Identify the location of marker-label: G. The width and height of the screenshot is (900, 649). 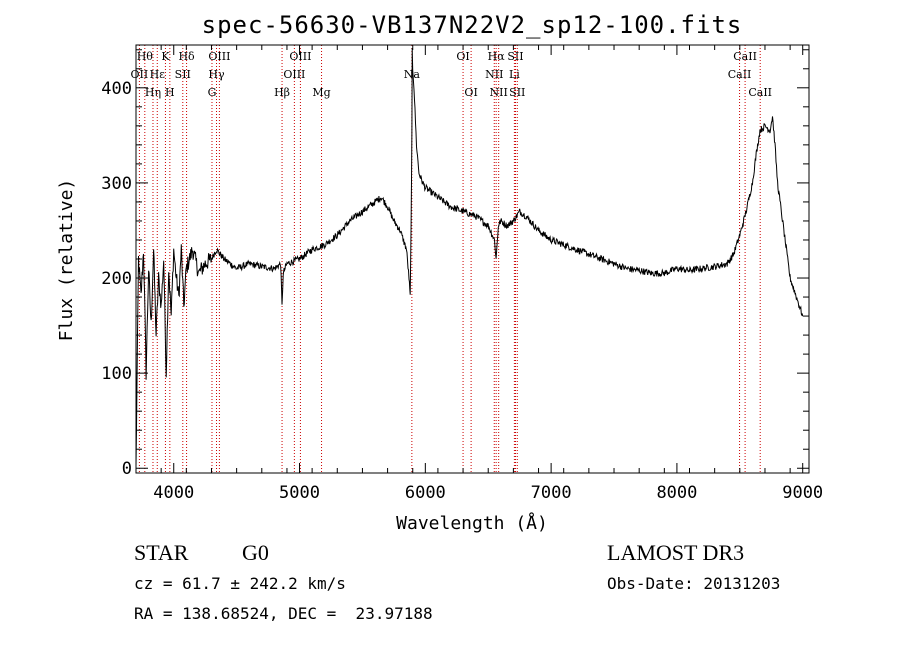
(212, 92).